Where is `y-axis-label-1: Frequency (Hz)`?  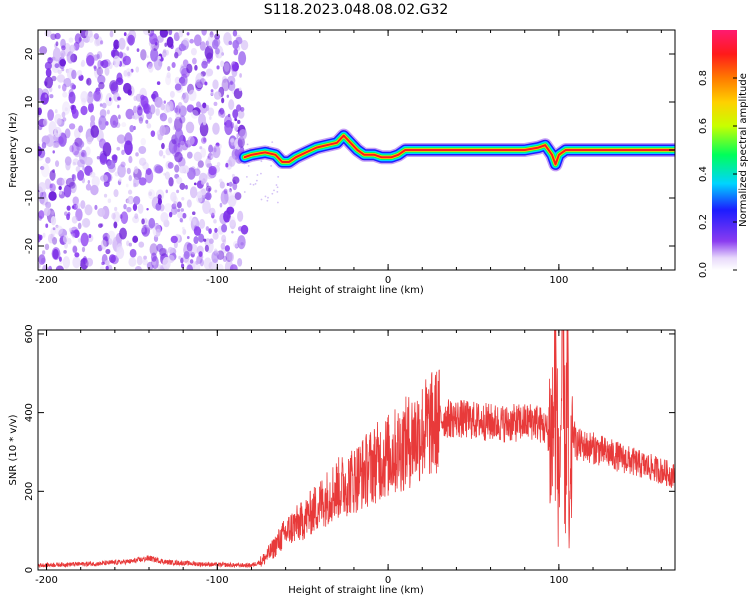
y-axis-label-1: Frequency (Hz) is located at coordinates (13, 150).